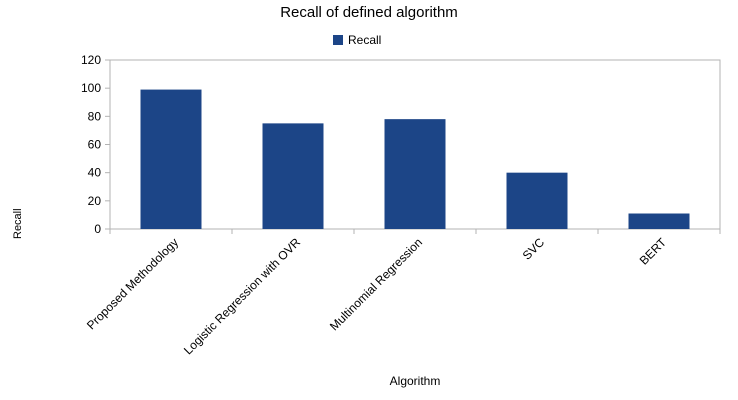  I want to click on y-tick-label: 80, so click(95, 116).